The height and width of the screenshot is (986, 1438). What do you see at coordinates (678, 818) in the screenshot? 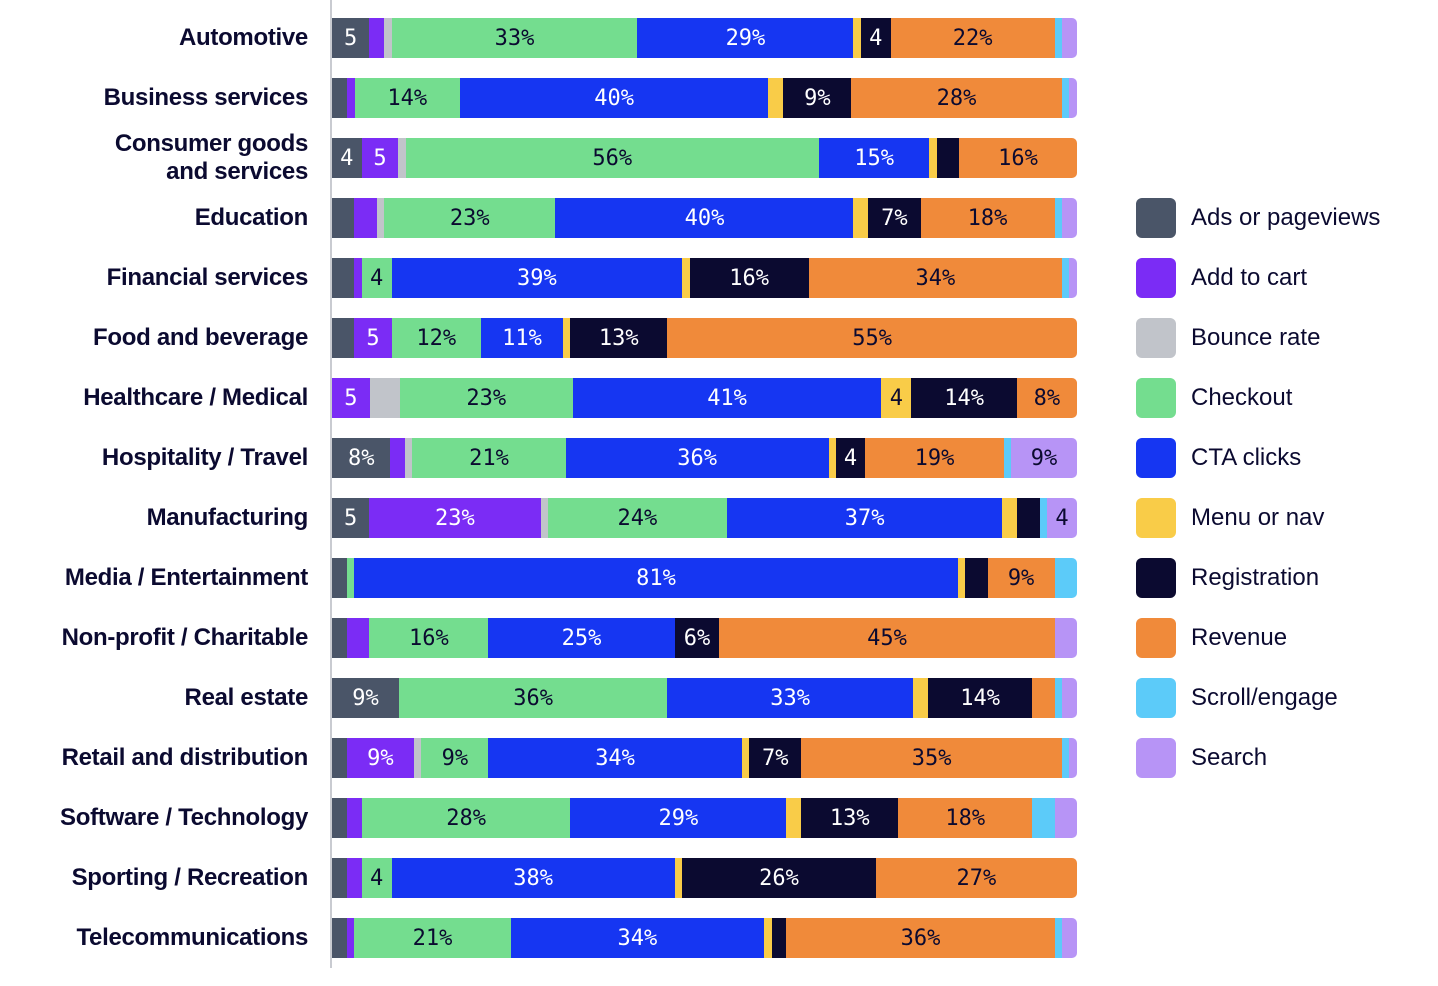
I see `data-label: 29%` at bounding box center [678, 818].